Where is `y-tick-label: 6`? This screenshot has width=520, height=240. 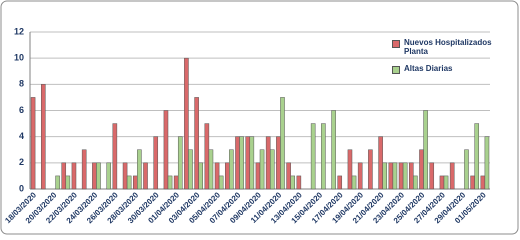 y-tick-label: 6 is located at coordinates (21, 110).